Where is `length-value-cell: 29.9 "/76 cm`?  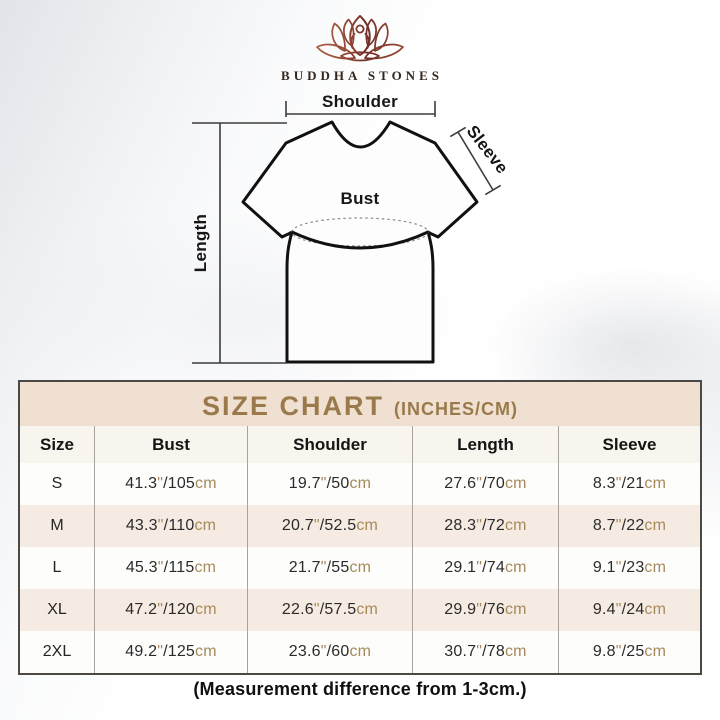
length-value-cell: 29.9 "/76 cm is located at coordinates (485, 610).